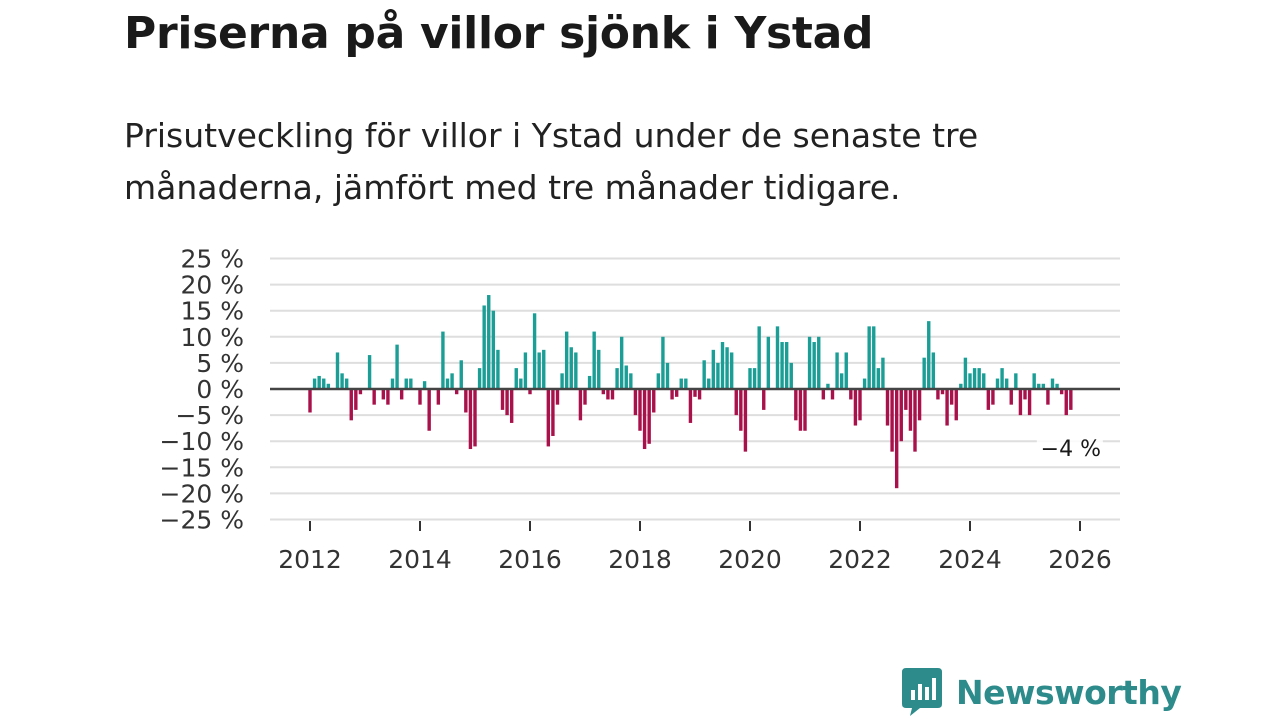 The image size is (1280, 720). I want to click on y-tick-label: 10 %, so click(212, 337).